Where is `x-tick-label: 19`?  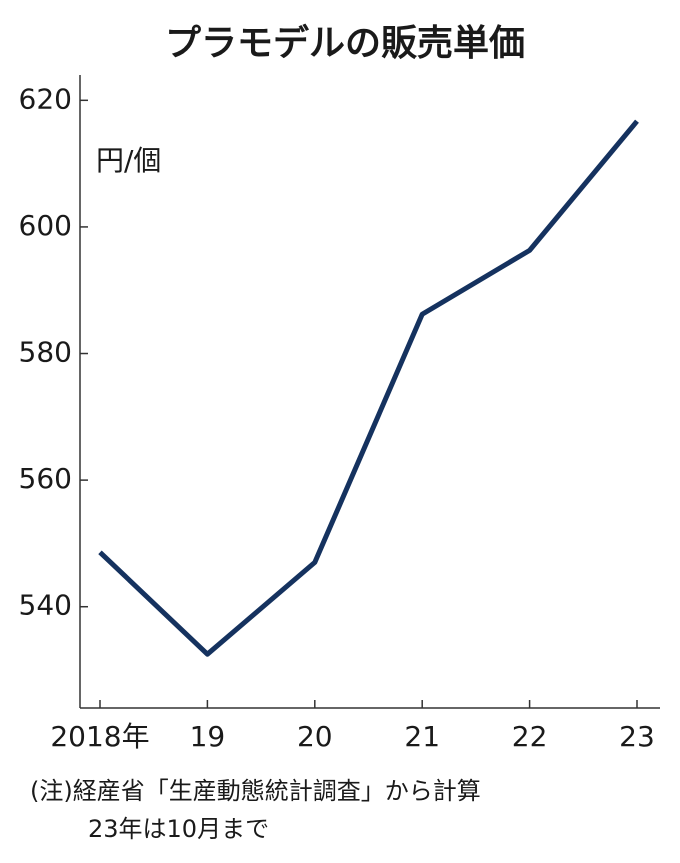
x-tick-label: 19 is located at coordinates (208, 736).